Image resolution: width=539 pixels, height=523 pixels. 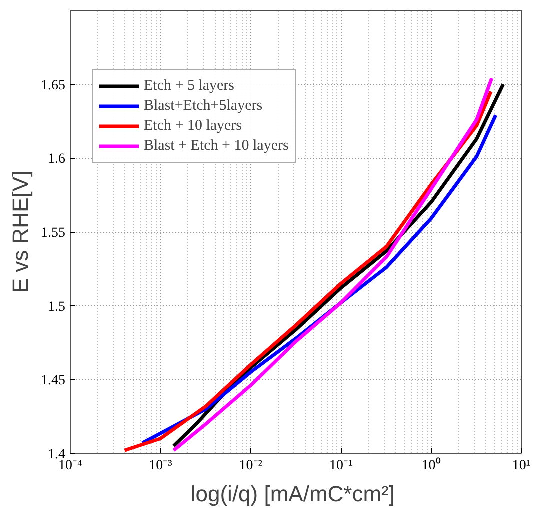 What do you see at coordinates (431, 466) in the screenshot?
I see `x-tick-label: 10⁰` at bounding box center [431, 466].